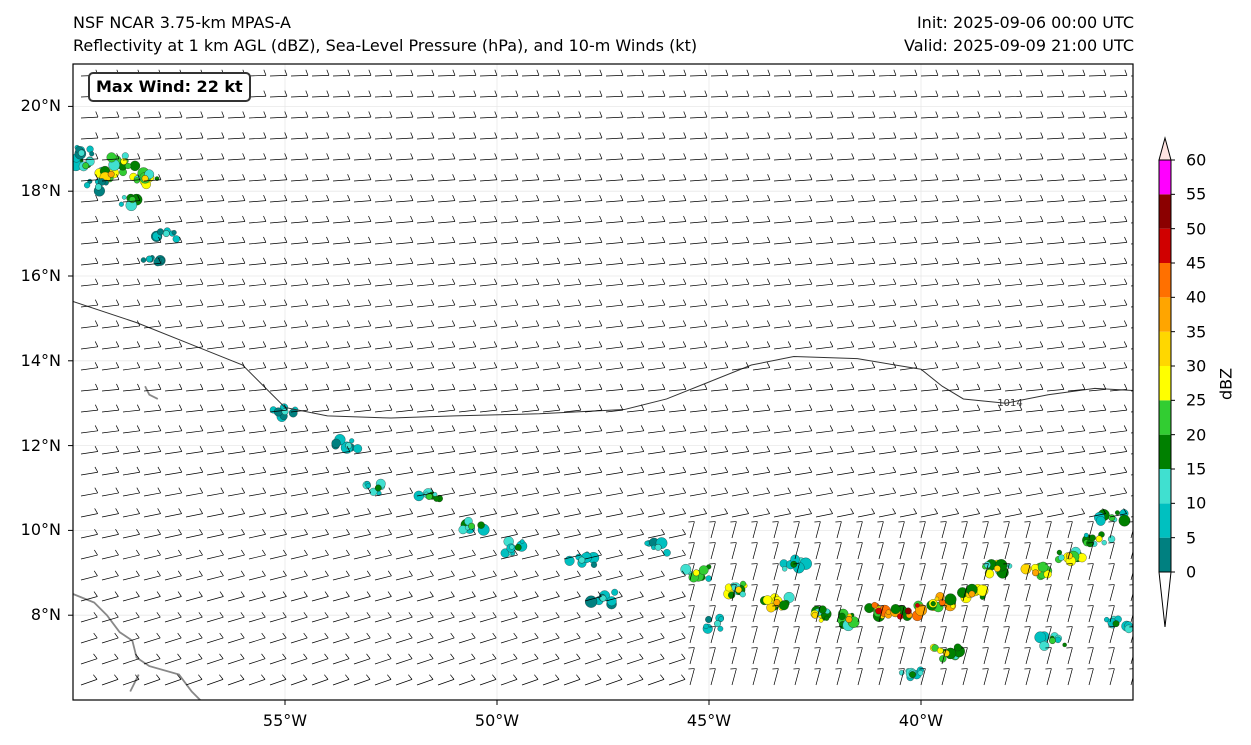 Image resolution: width=1251 pixels, height=745 pixels. What do you see at coordinates (1009, 403) in the screenshot?
I see `isobar-label: 1014` at bounding box center [1009, 403].